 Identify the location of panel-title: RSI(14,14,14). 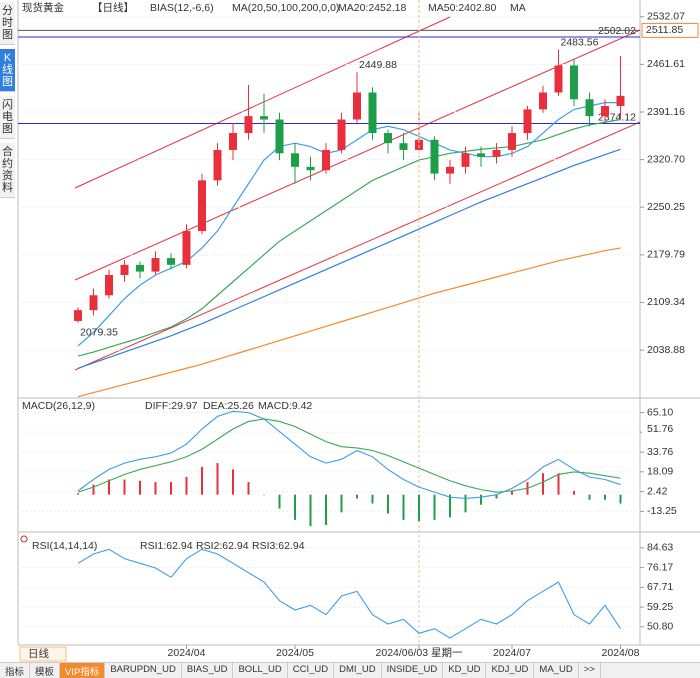
(64, 546).